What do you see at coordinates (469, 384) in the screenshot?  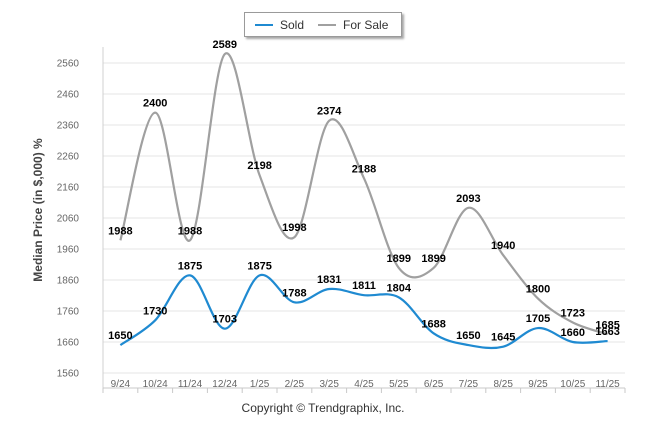 I see `x-tick-label: 7/25` at bounding box center [469, 384].